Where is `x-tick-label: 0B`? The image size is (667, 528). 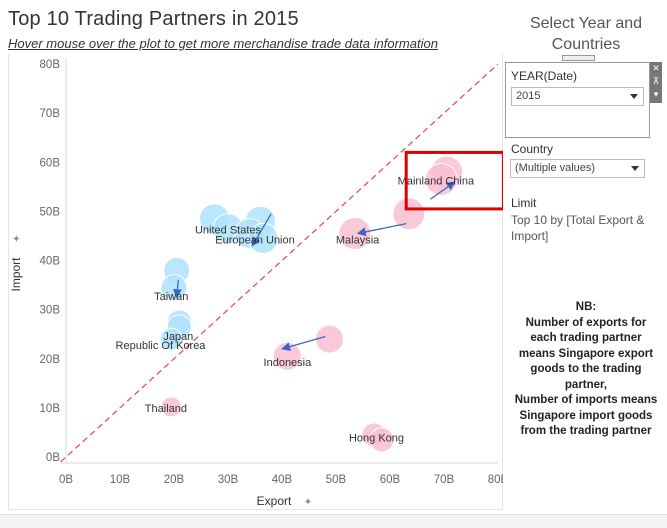
x-tick-label: 0B is located at coordinates (66, 480).